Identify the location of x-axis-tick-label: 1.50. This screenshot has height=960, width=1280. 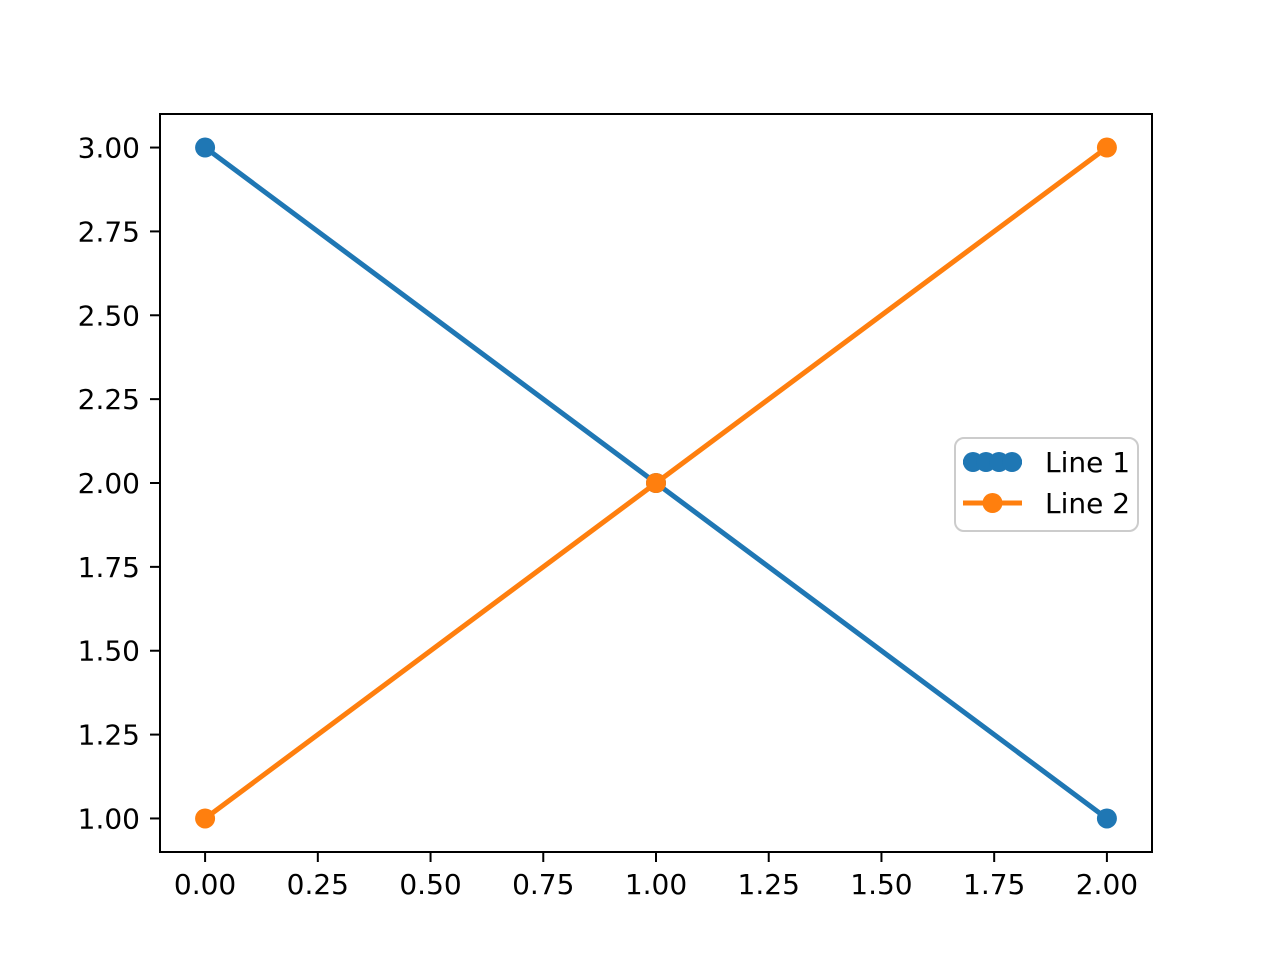
(881, 884).